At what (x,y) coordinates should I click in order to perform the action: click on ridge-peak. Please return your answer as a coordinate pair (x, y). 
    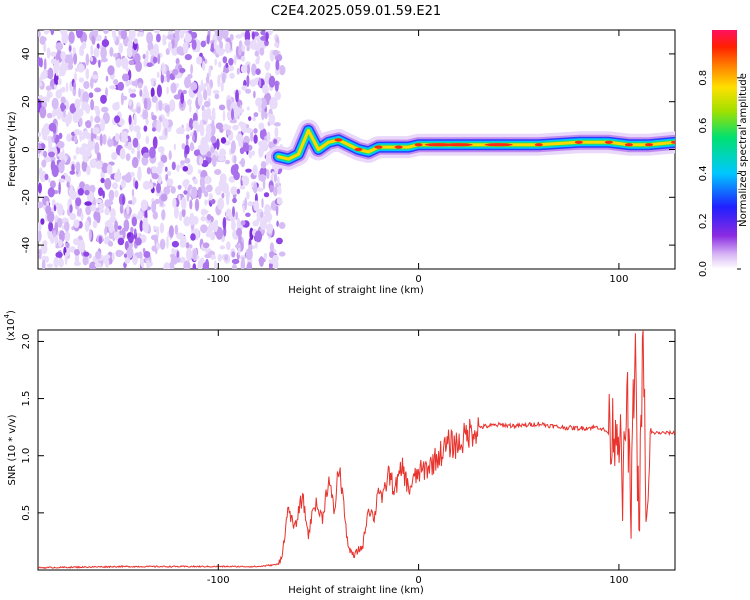
    Looking at the image, I should click on (418, 145).